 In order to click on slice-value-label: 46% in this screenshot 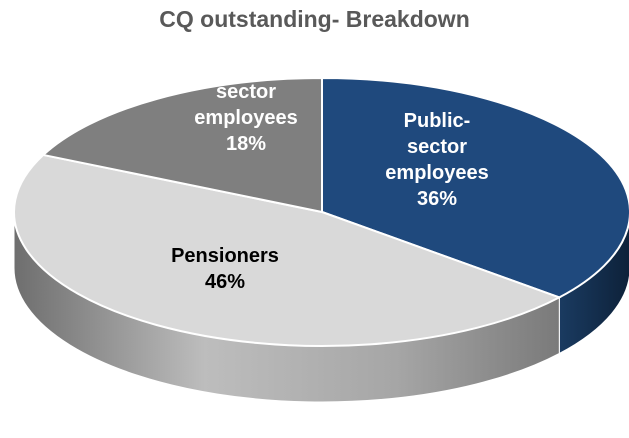, I will do `click(225, 282)`.